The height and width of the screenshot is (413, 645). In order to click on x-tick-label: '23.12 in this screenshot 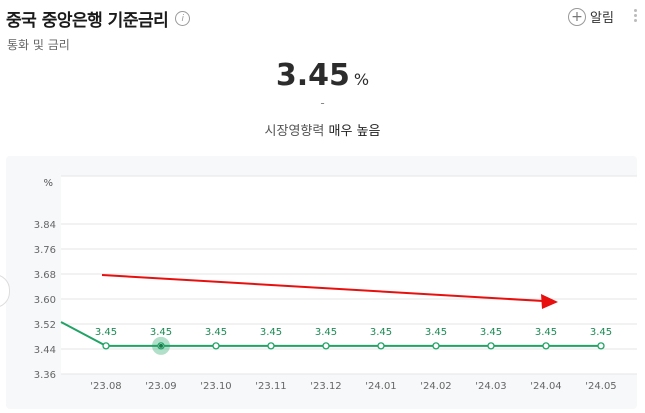, I will do `click(325, 386)`.